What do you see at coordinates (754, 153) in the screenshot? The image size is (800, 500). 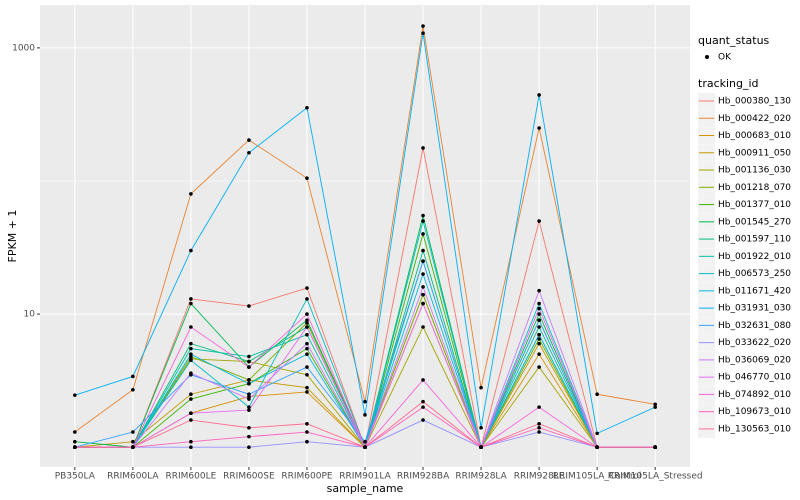 I see `legend-label: Hb_000911_050` at bounding box center [754, 153].